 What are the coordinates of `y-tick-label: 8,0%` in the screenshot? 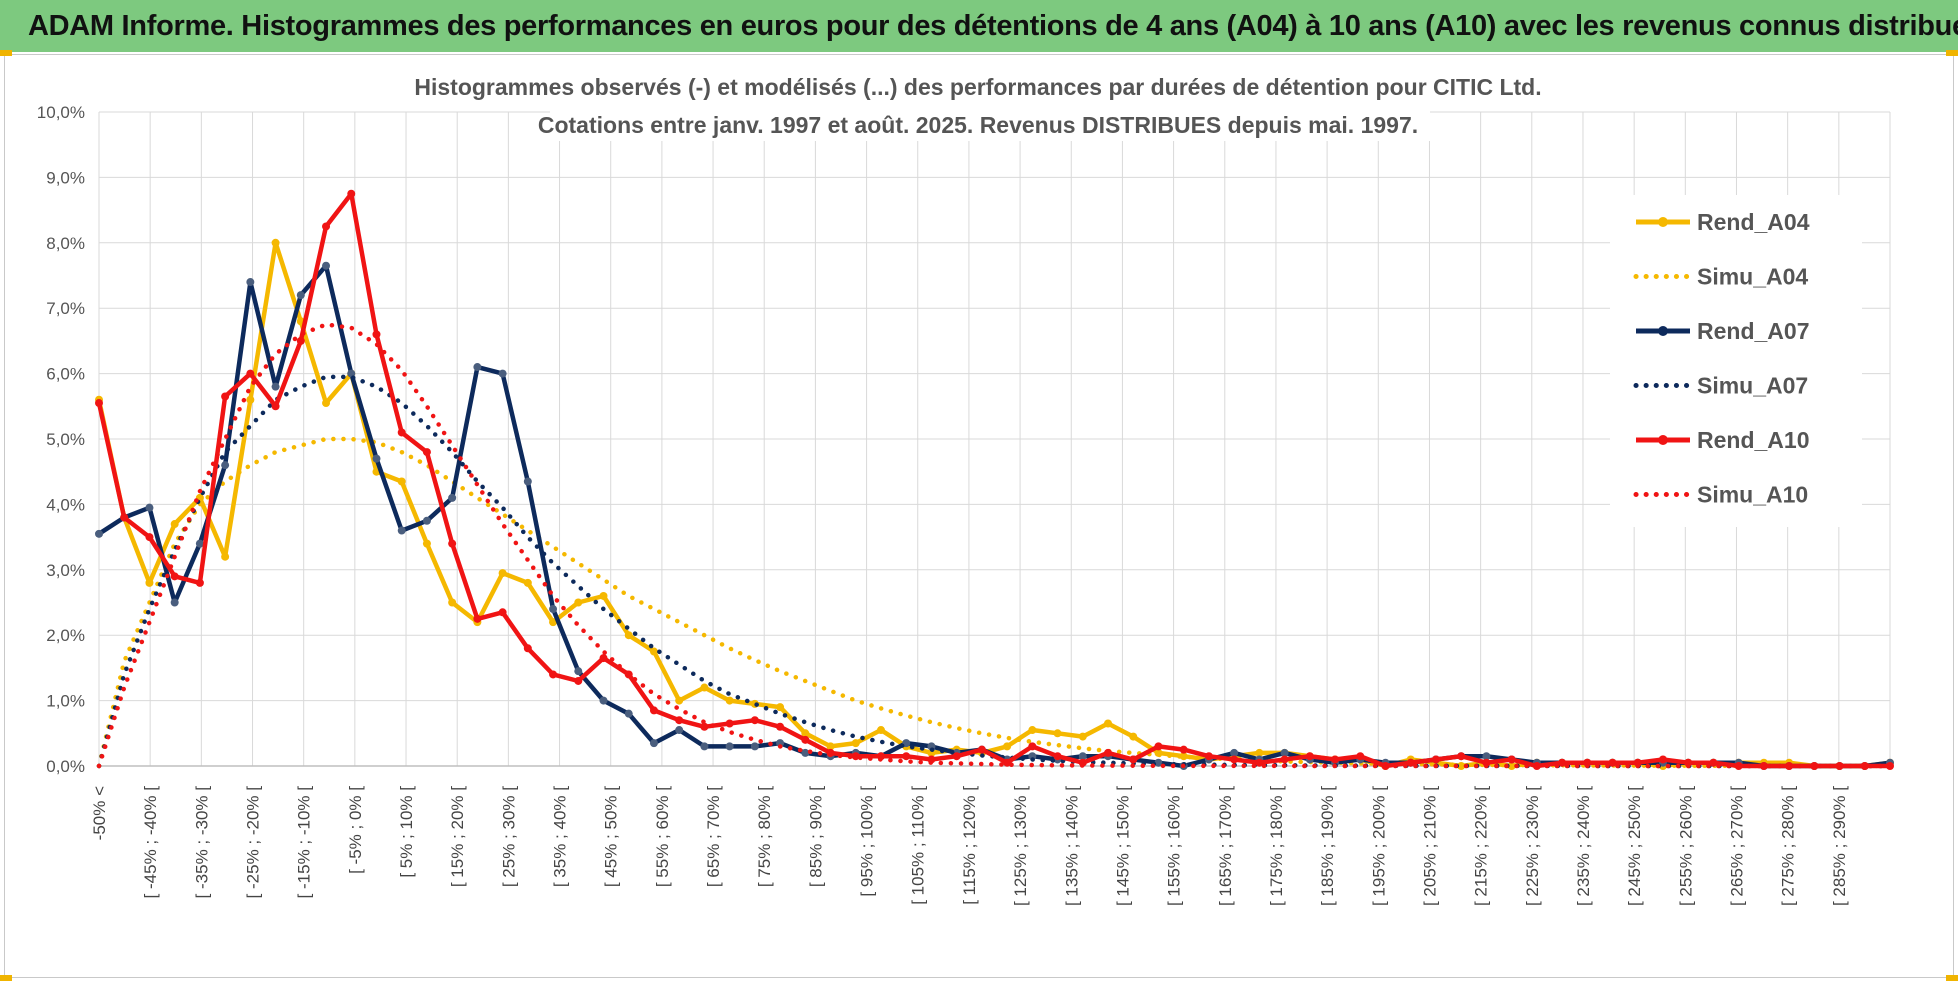 It's located at (65, 243).